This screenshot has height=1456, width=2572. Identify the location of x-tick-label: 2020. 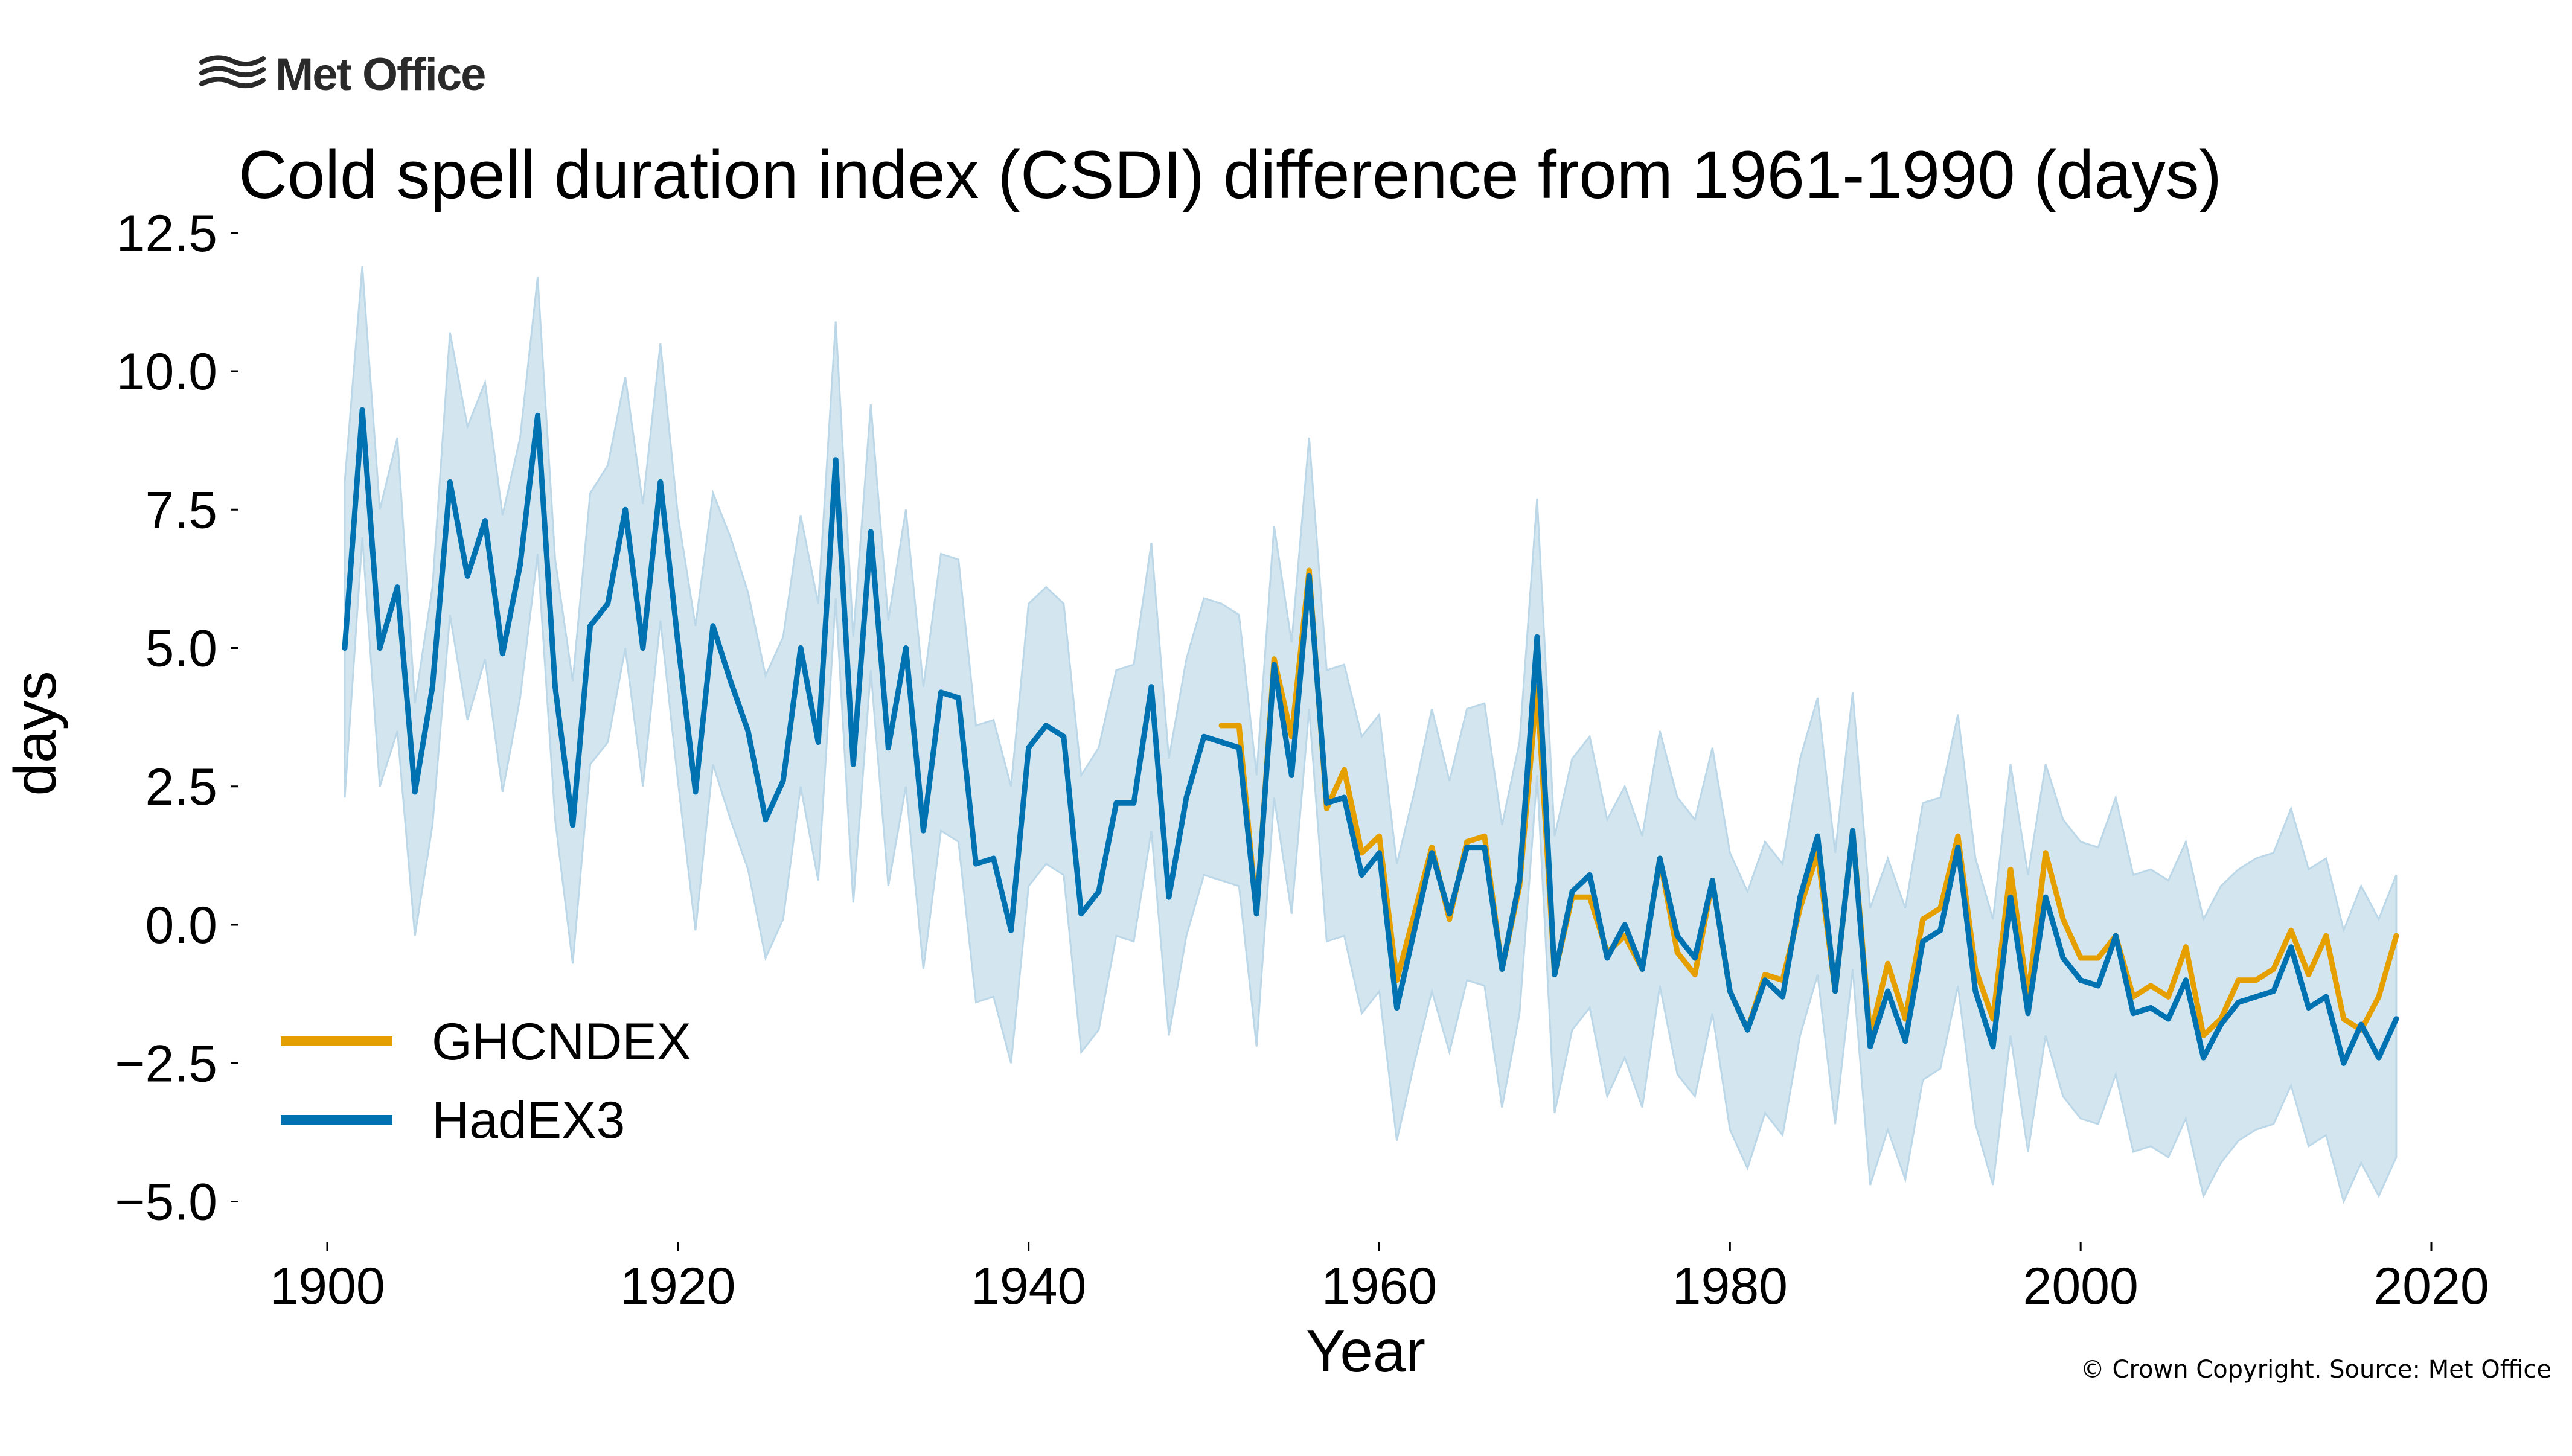
(2431, 1286).